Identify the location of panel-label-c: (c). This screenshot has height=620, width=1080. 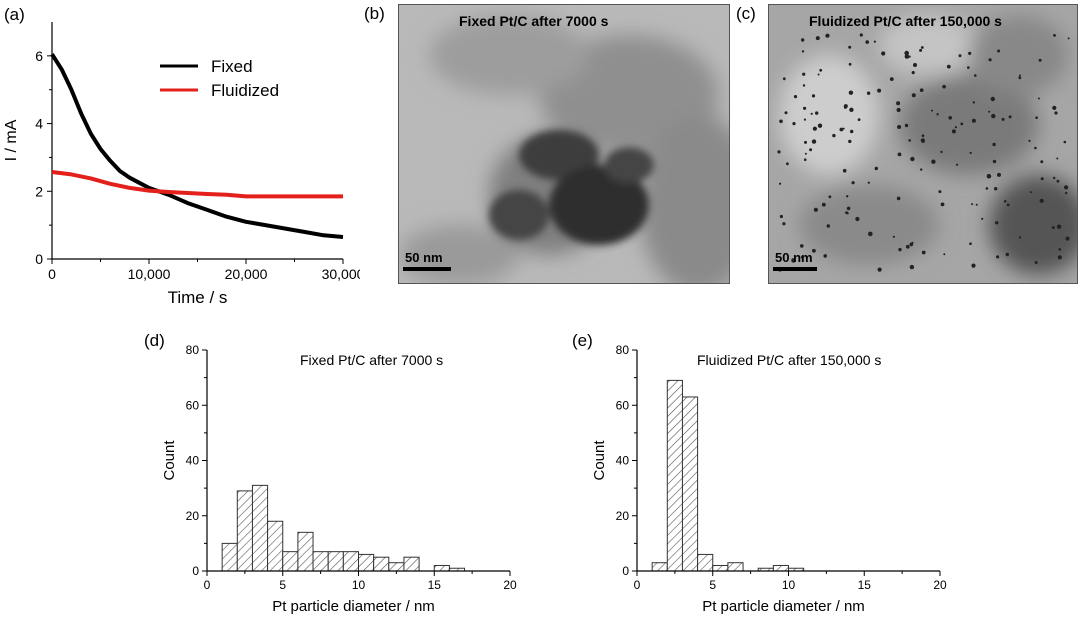
(746, 13).